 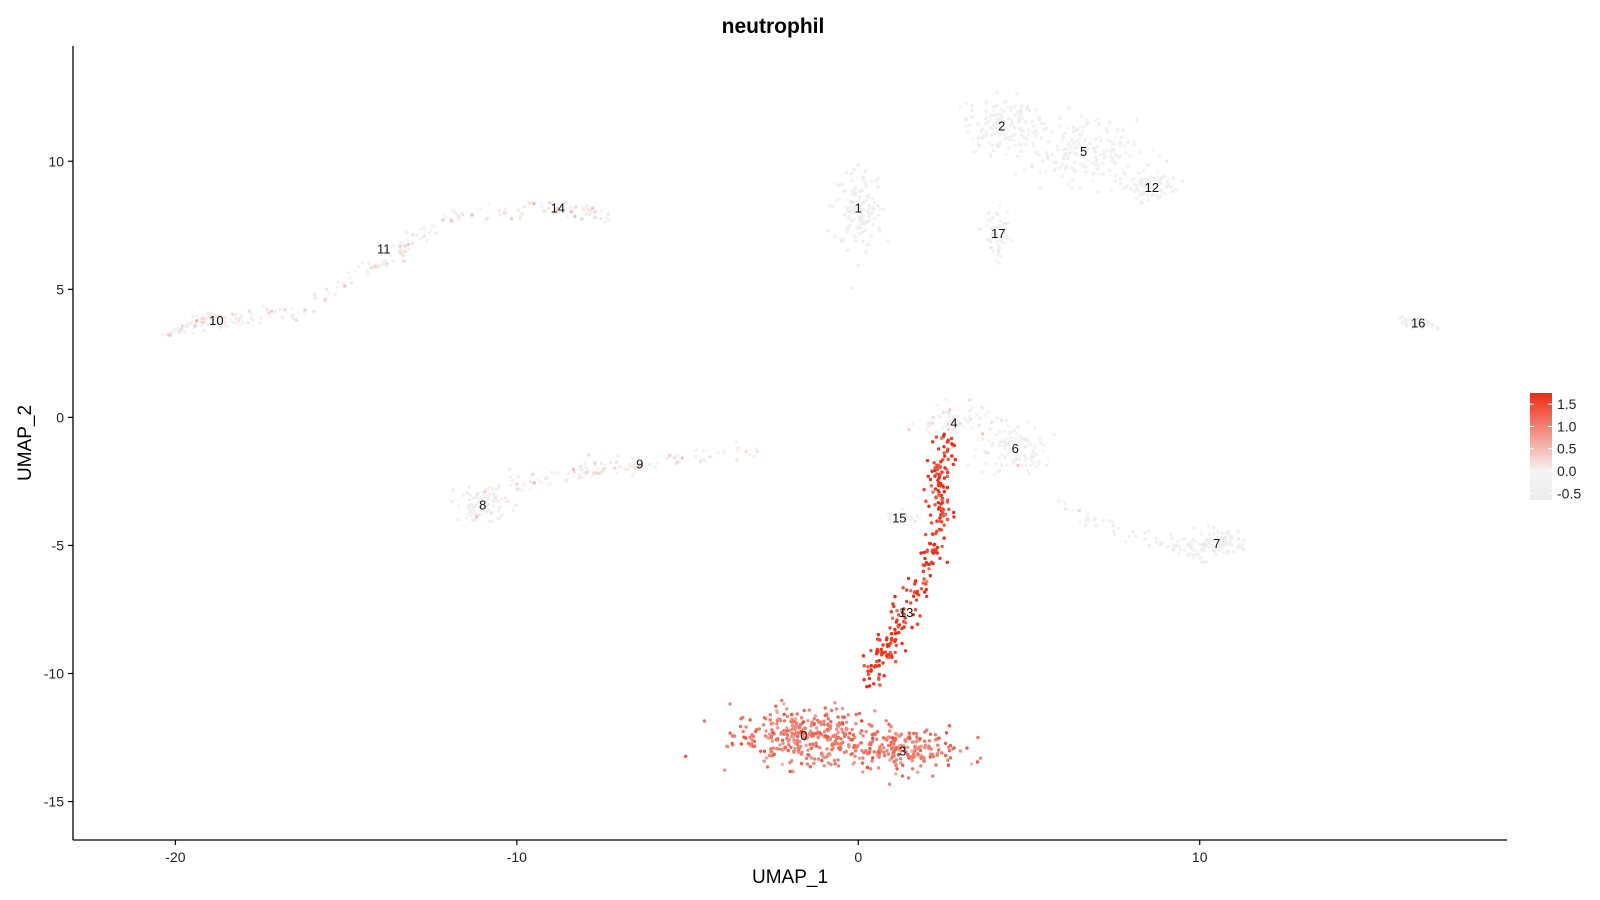 What do you see at coordinates (1569, 493) in the screenshot?
I see `legend-tick-label: -0.5` at bounding box center [1569, 493].